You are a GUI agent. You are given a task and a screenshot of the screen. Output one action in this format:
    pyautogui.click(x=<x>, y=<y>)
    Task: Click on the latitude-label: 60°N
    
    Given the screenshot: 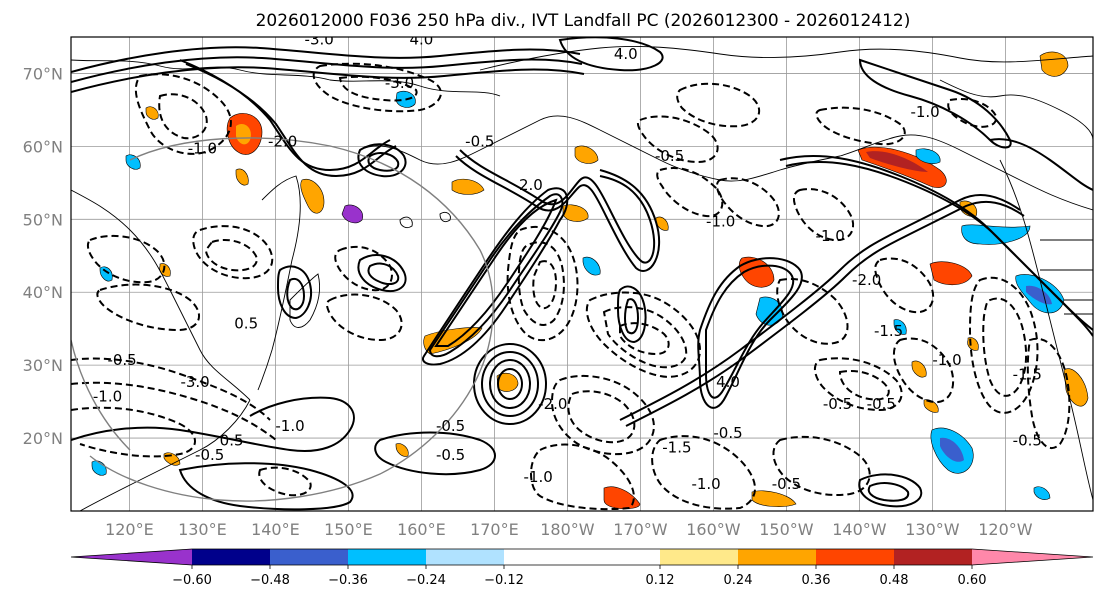 What is the action you would take?
    pyautogui.click(x=43, y=146)
    